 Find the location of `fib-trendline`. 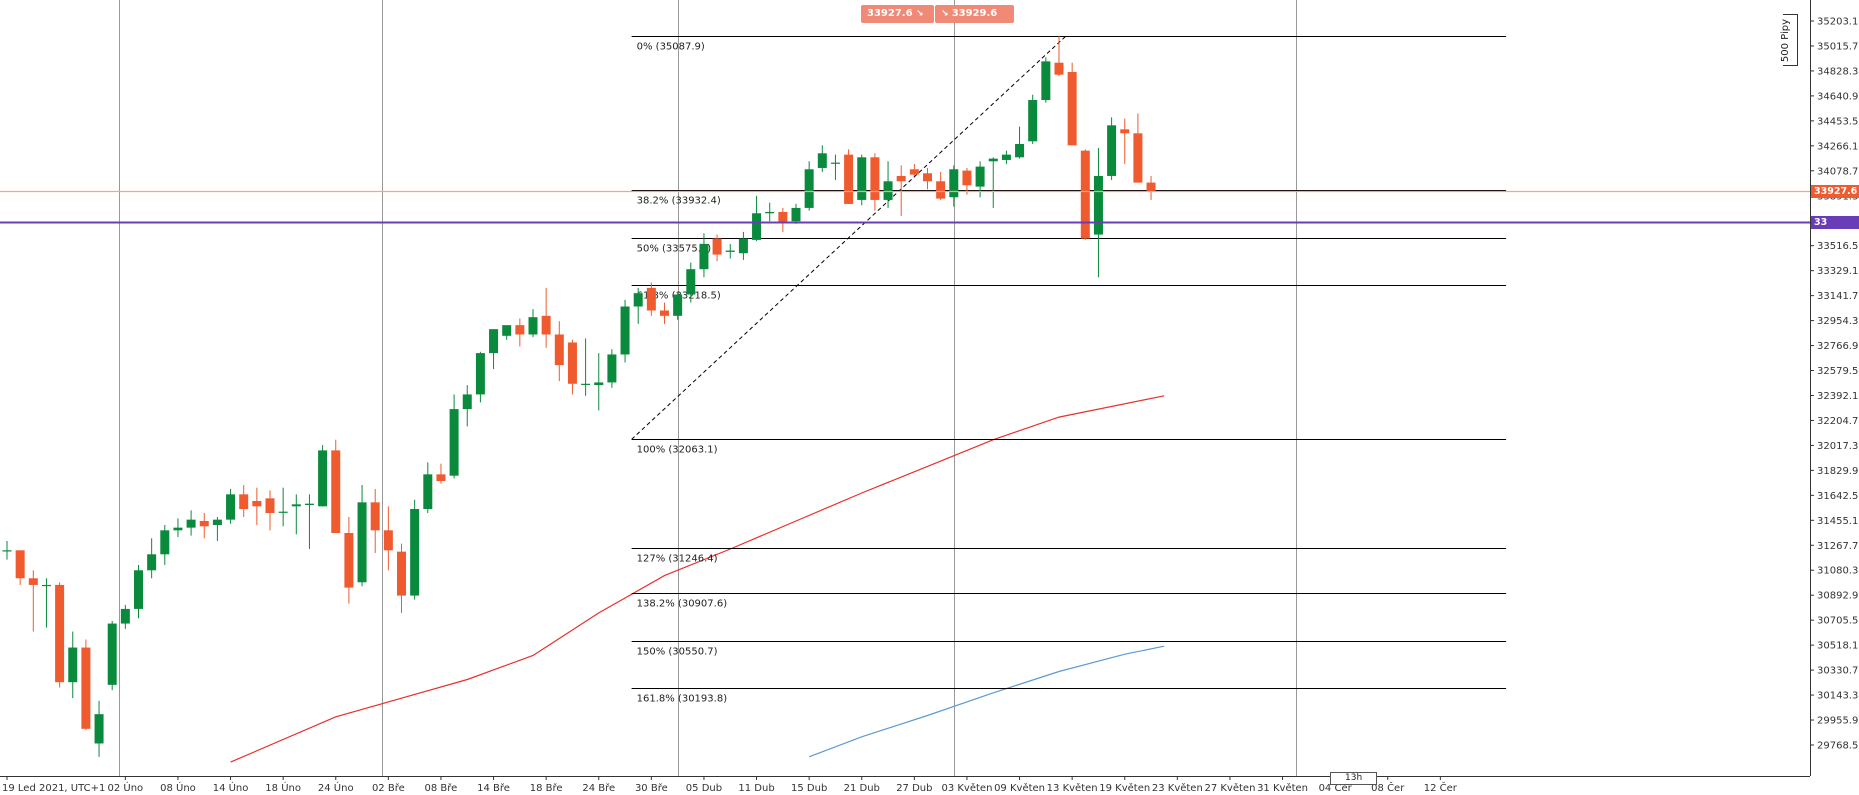

fib-trendline is located at coordinates (848, 237).